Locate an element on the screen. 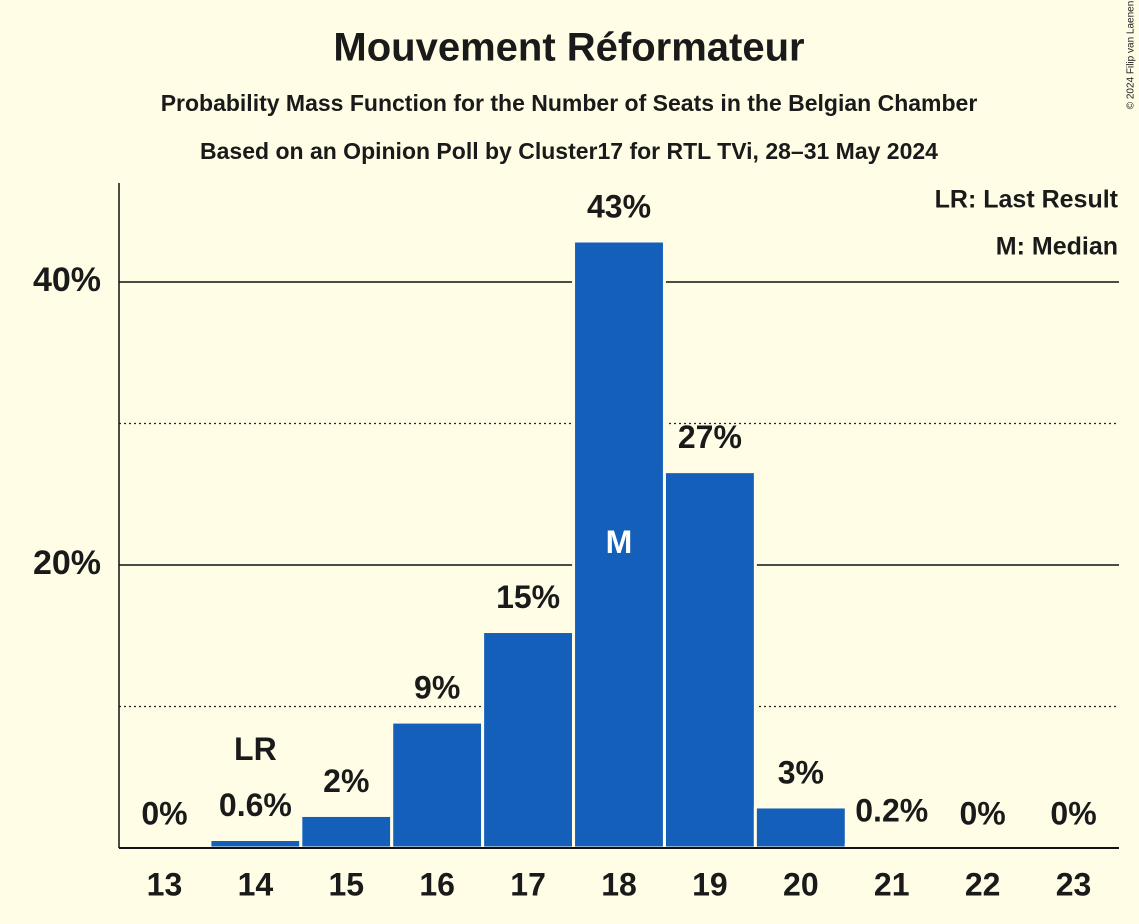 Image resolution: width=1139 pixels, height=924 pixels. legend-entry: M: Median is located at coordinates (1057, 247).